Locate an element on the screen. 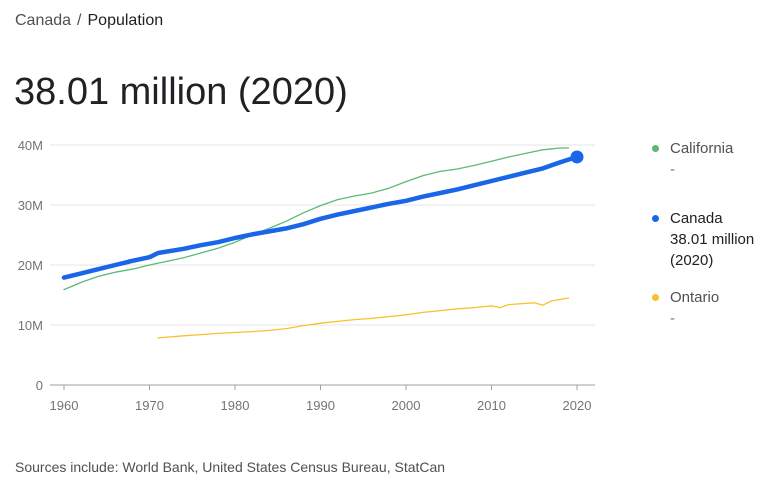 The height and width of the screenshot is (485, 768). y-tick-label: 0 is located at coordinates (39, 385).